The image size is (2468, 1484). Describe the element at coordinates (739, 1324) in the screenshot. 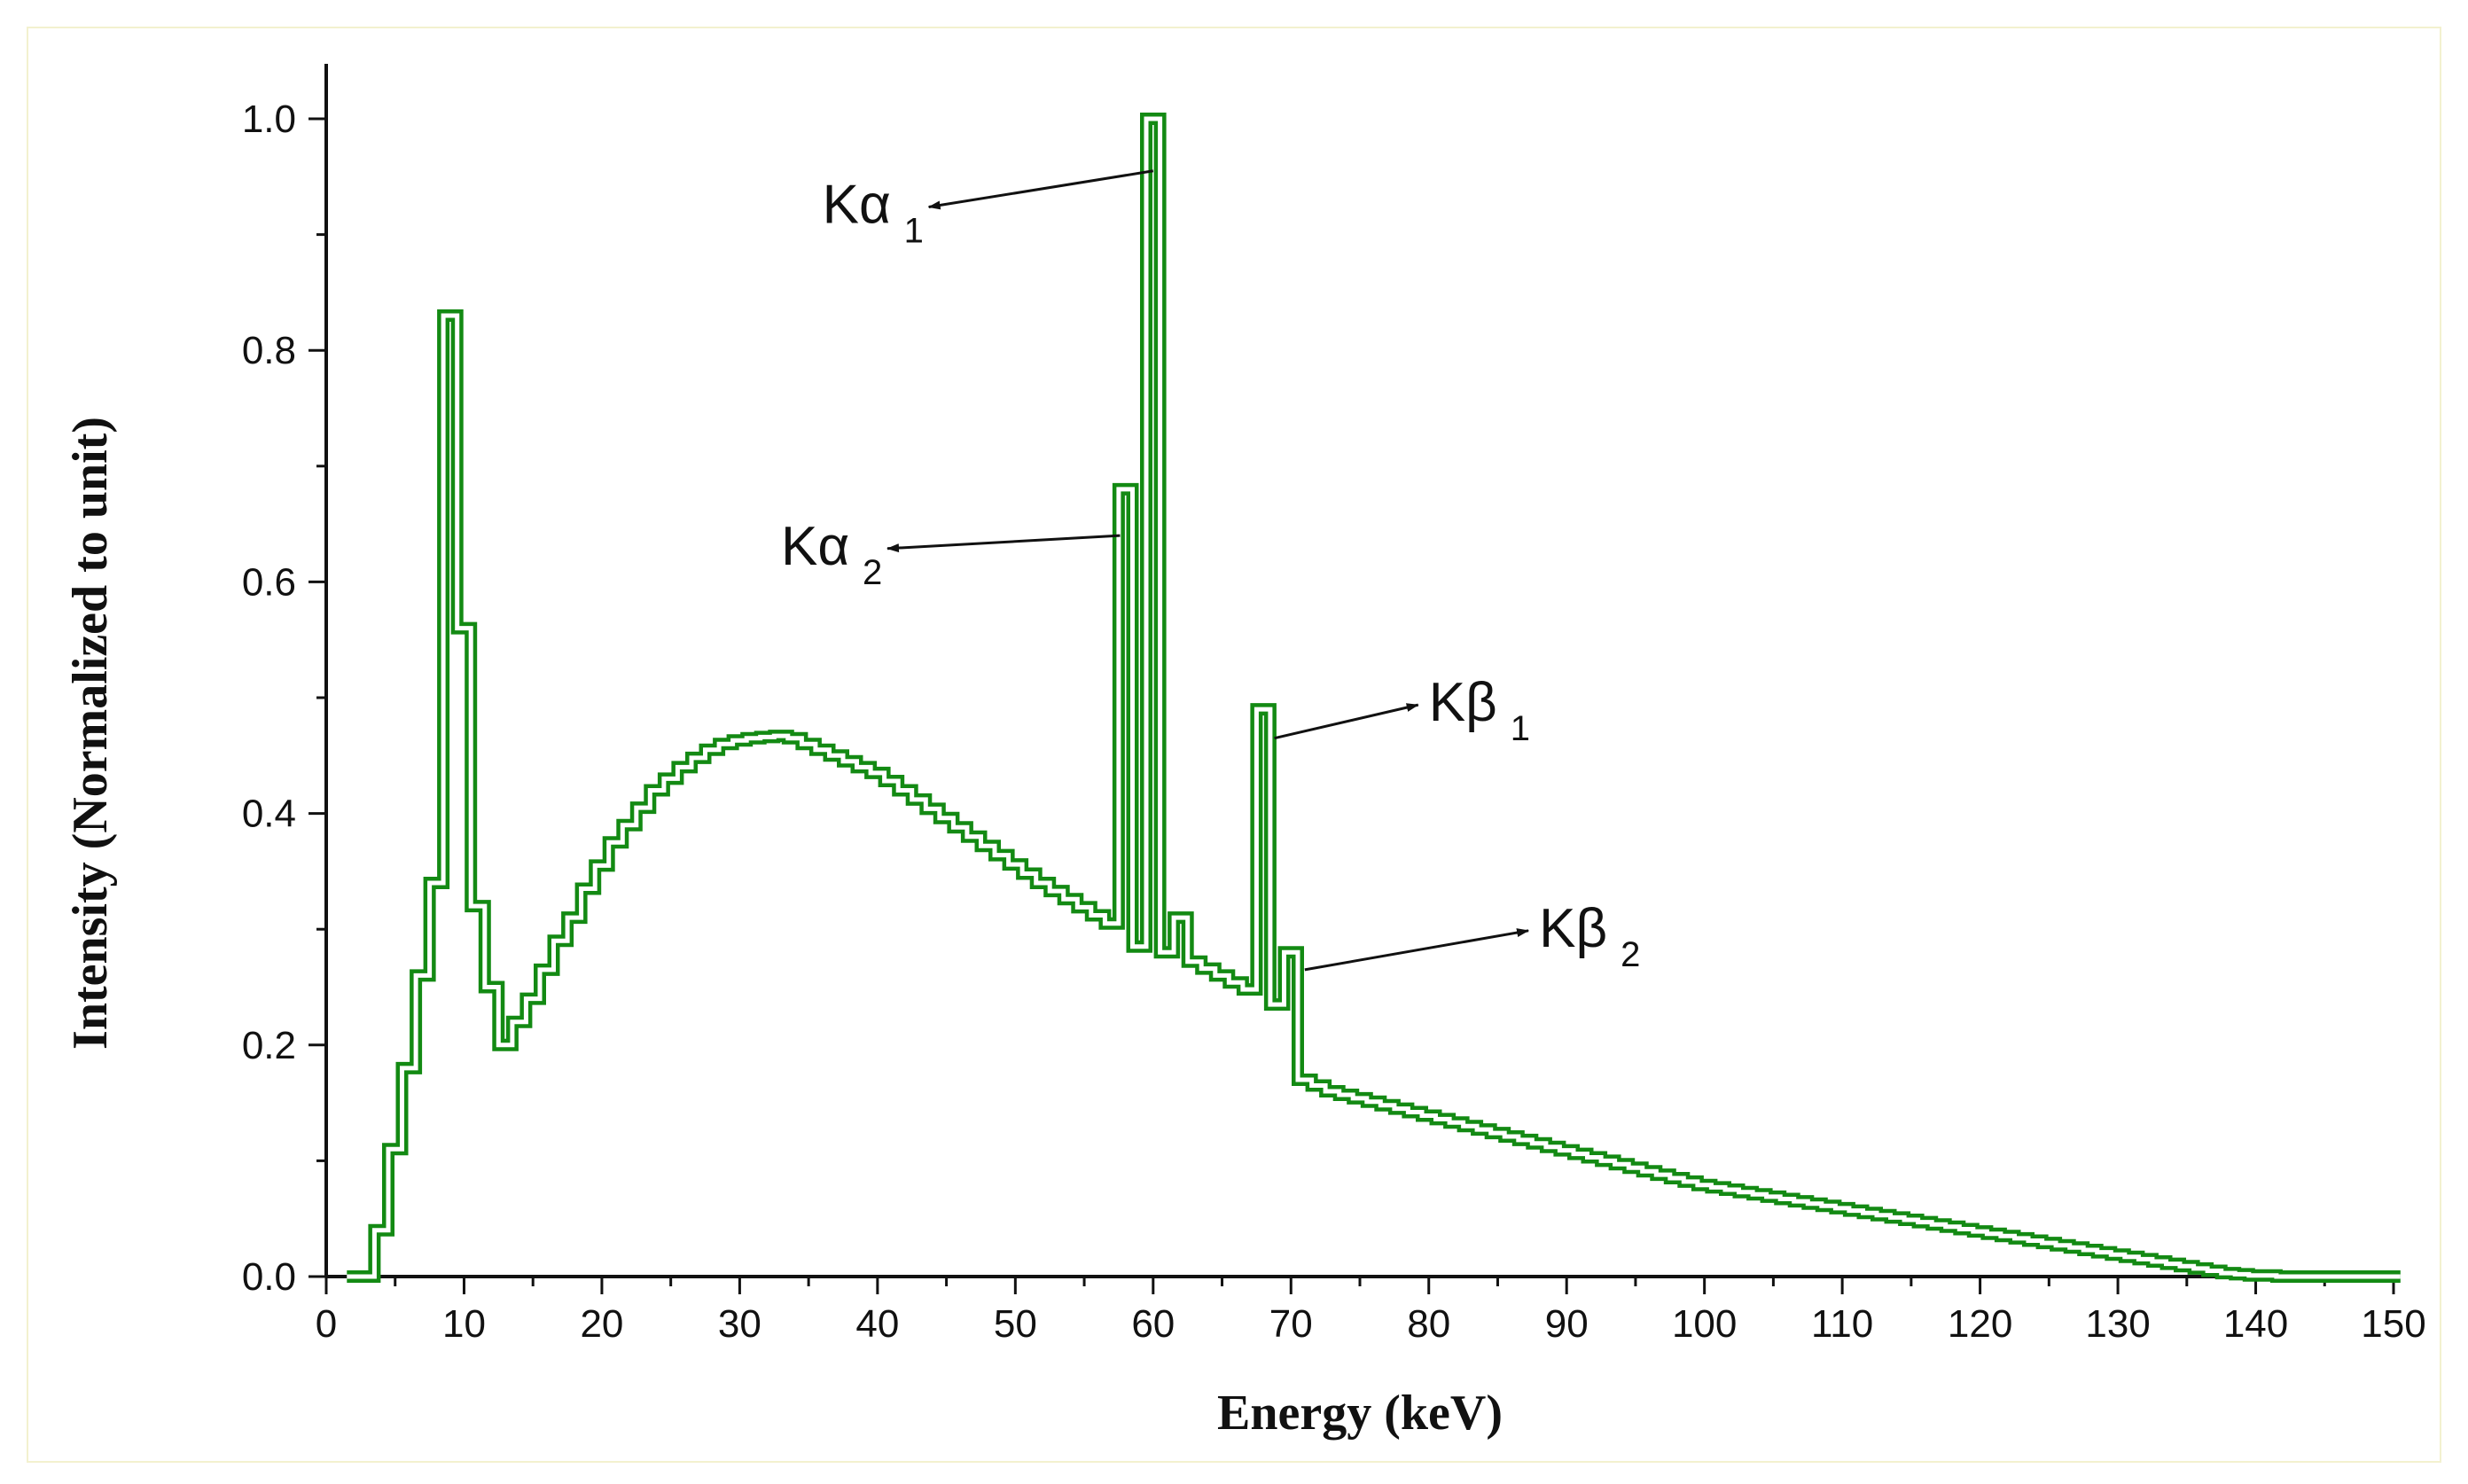

I see `x-tick-label: 30` at that location.